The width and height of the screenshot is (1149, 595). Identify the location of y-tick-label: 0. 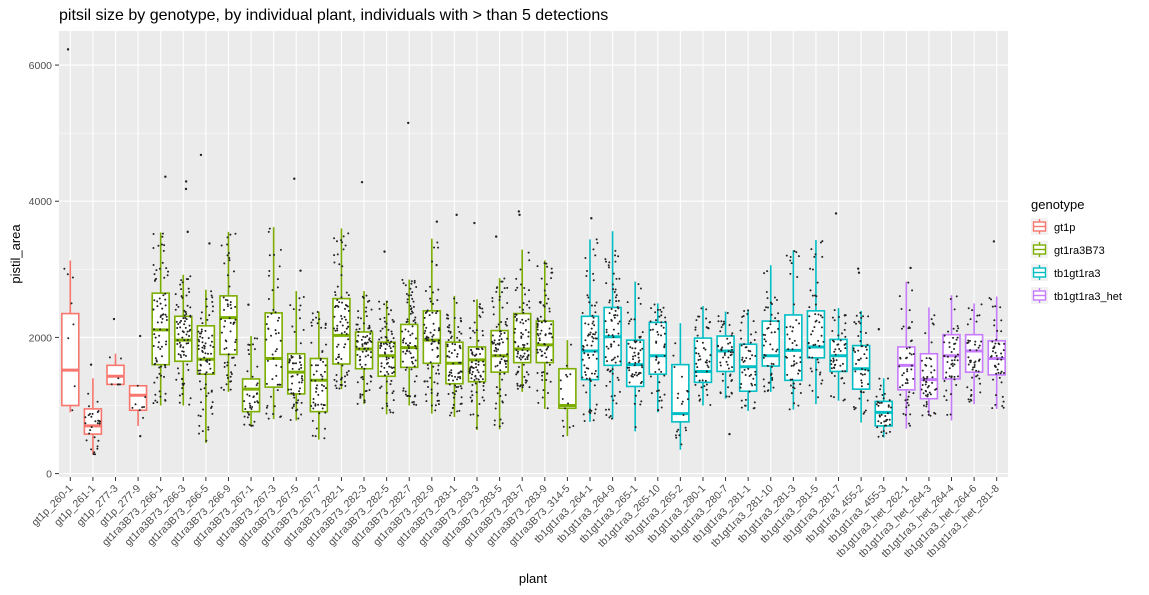
(49, 475).